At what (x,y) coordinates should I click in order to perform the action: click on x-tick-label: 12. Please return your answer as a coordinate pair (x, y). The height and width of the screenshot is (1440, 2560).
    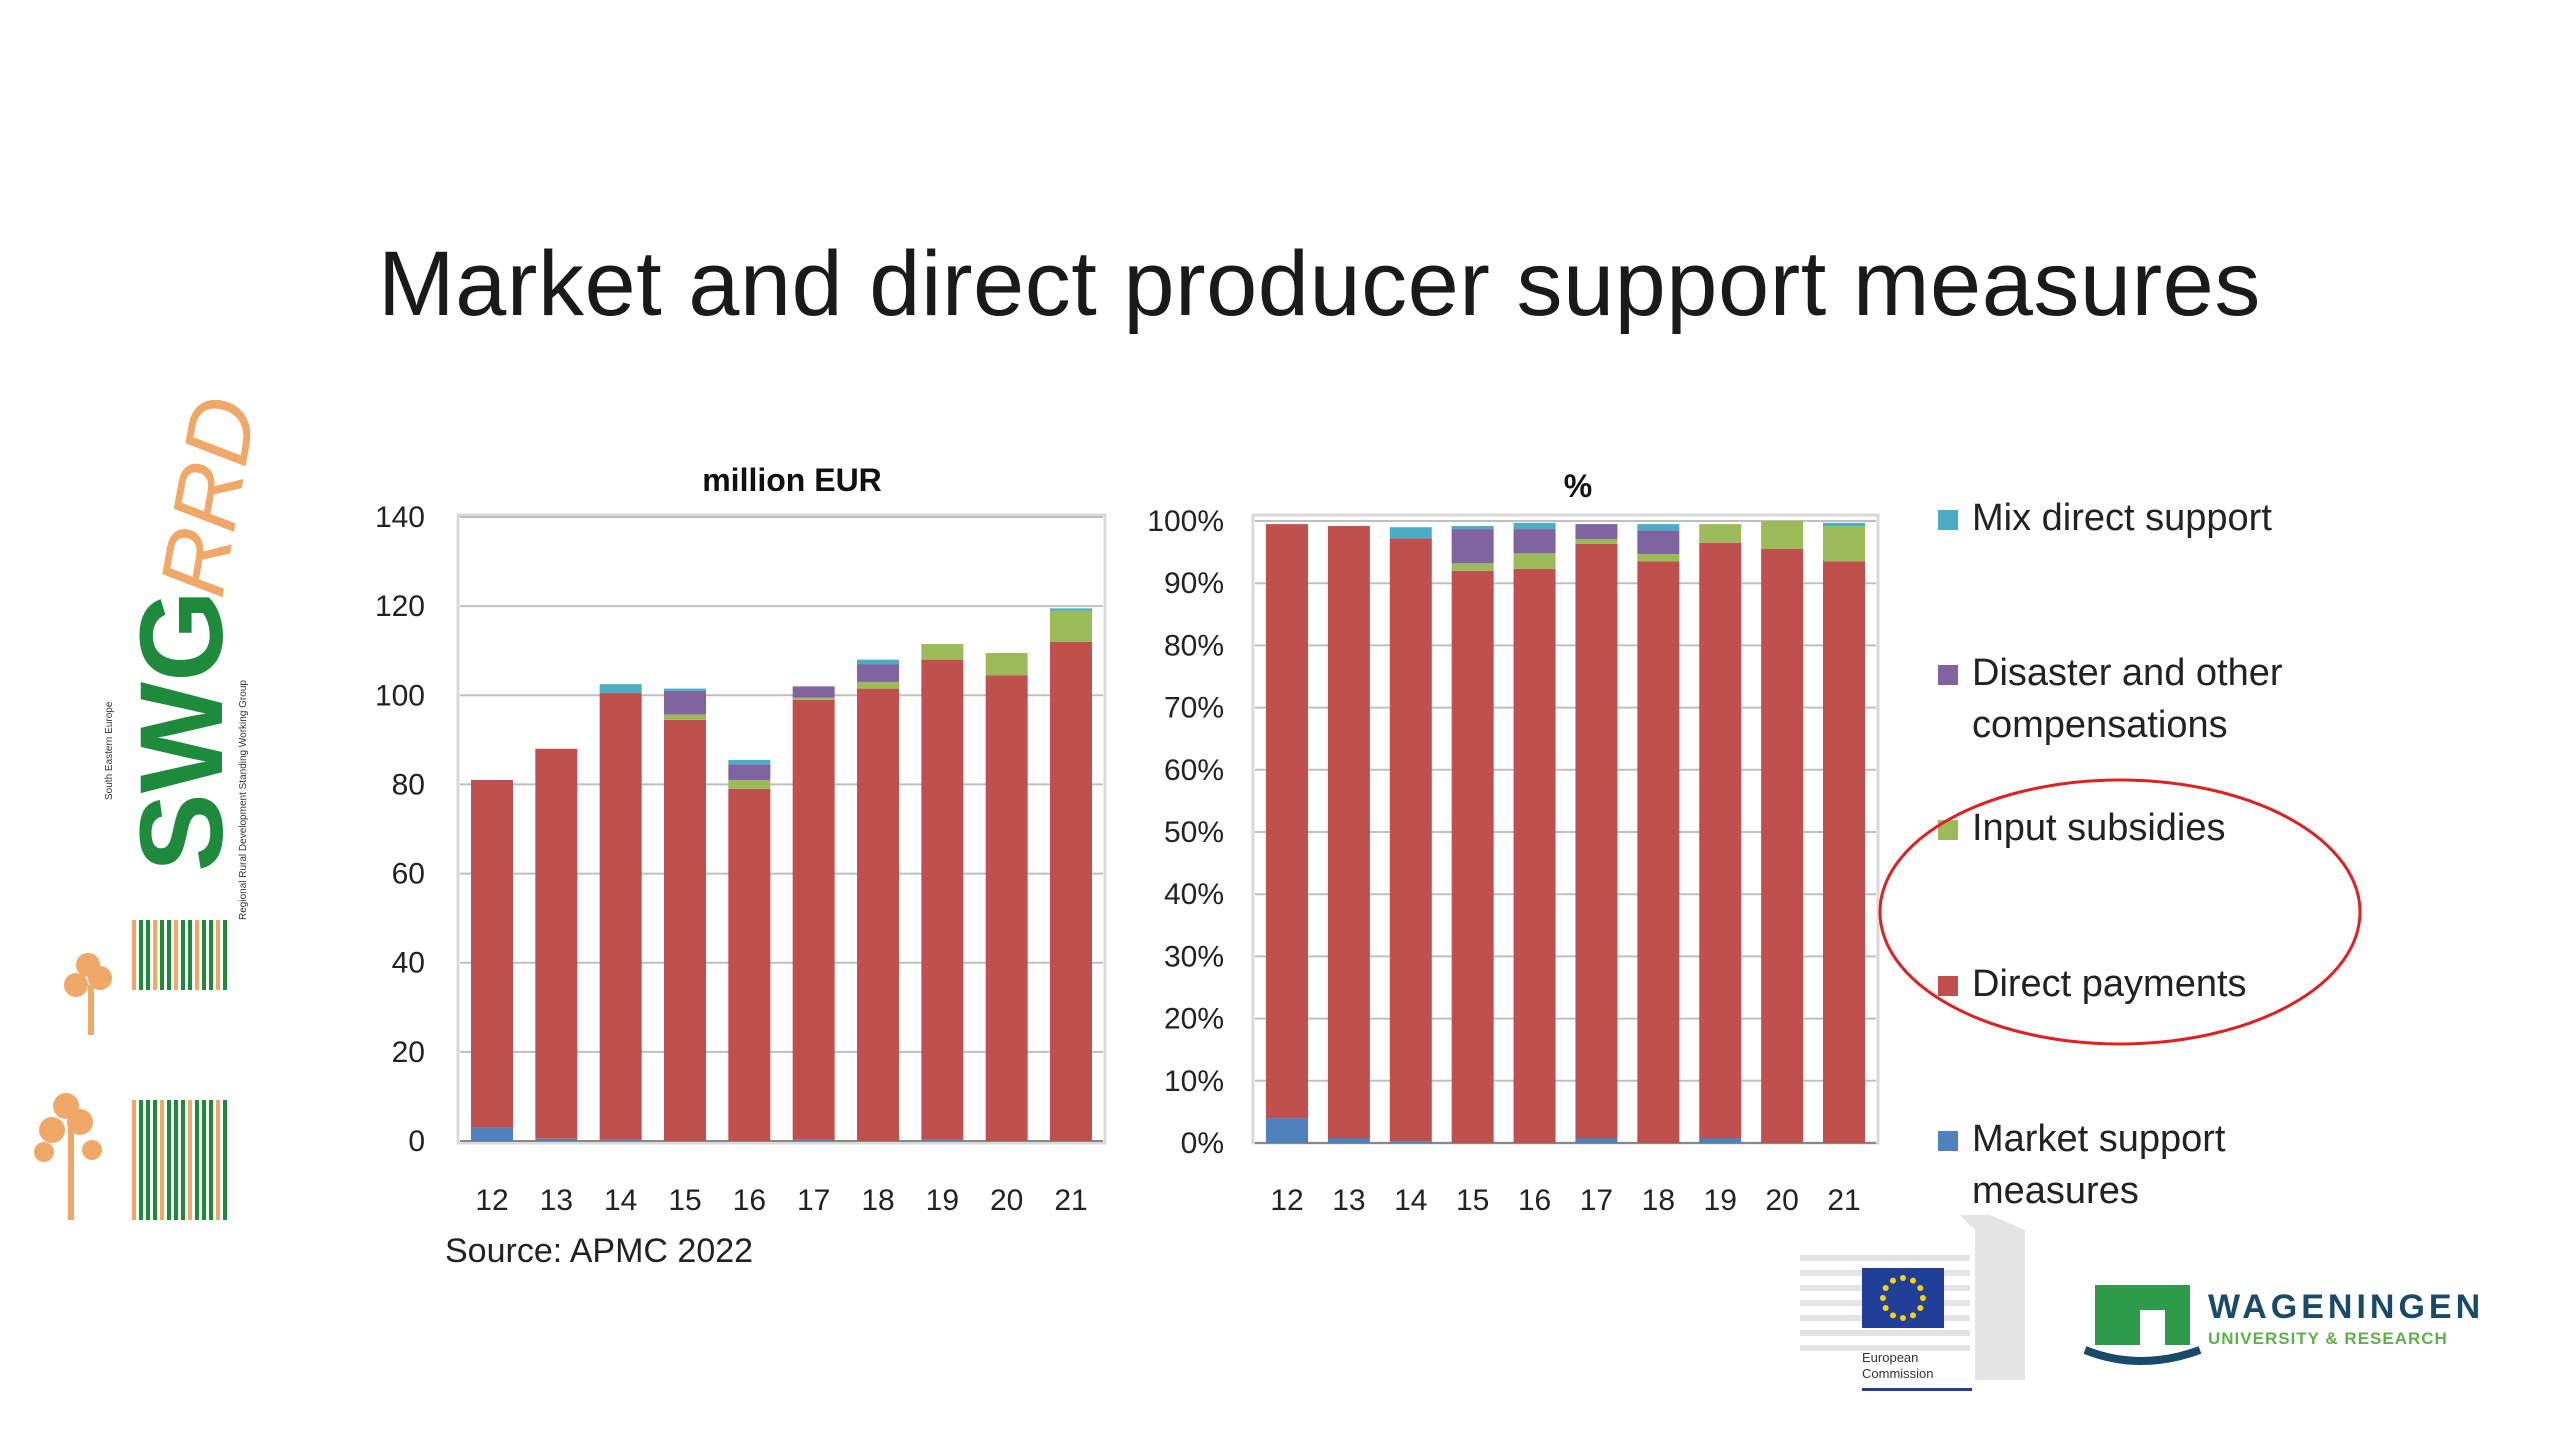
    Looking at the image, I should click on (1286, 1200).